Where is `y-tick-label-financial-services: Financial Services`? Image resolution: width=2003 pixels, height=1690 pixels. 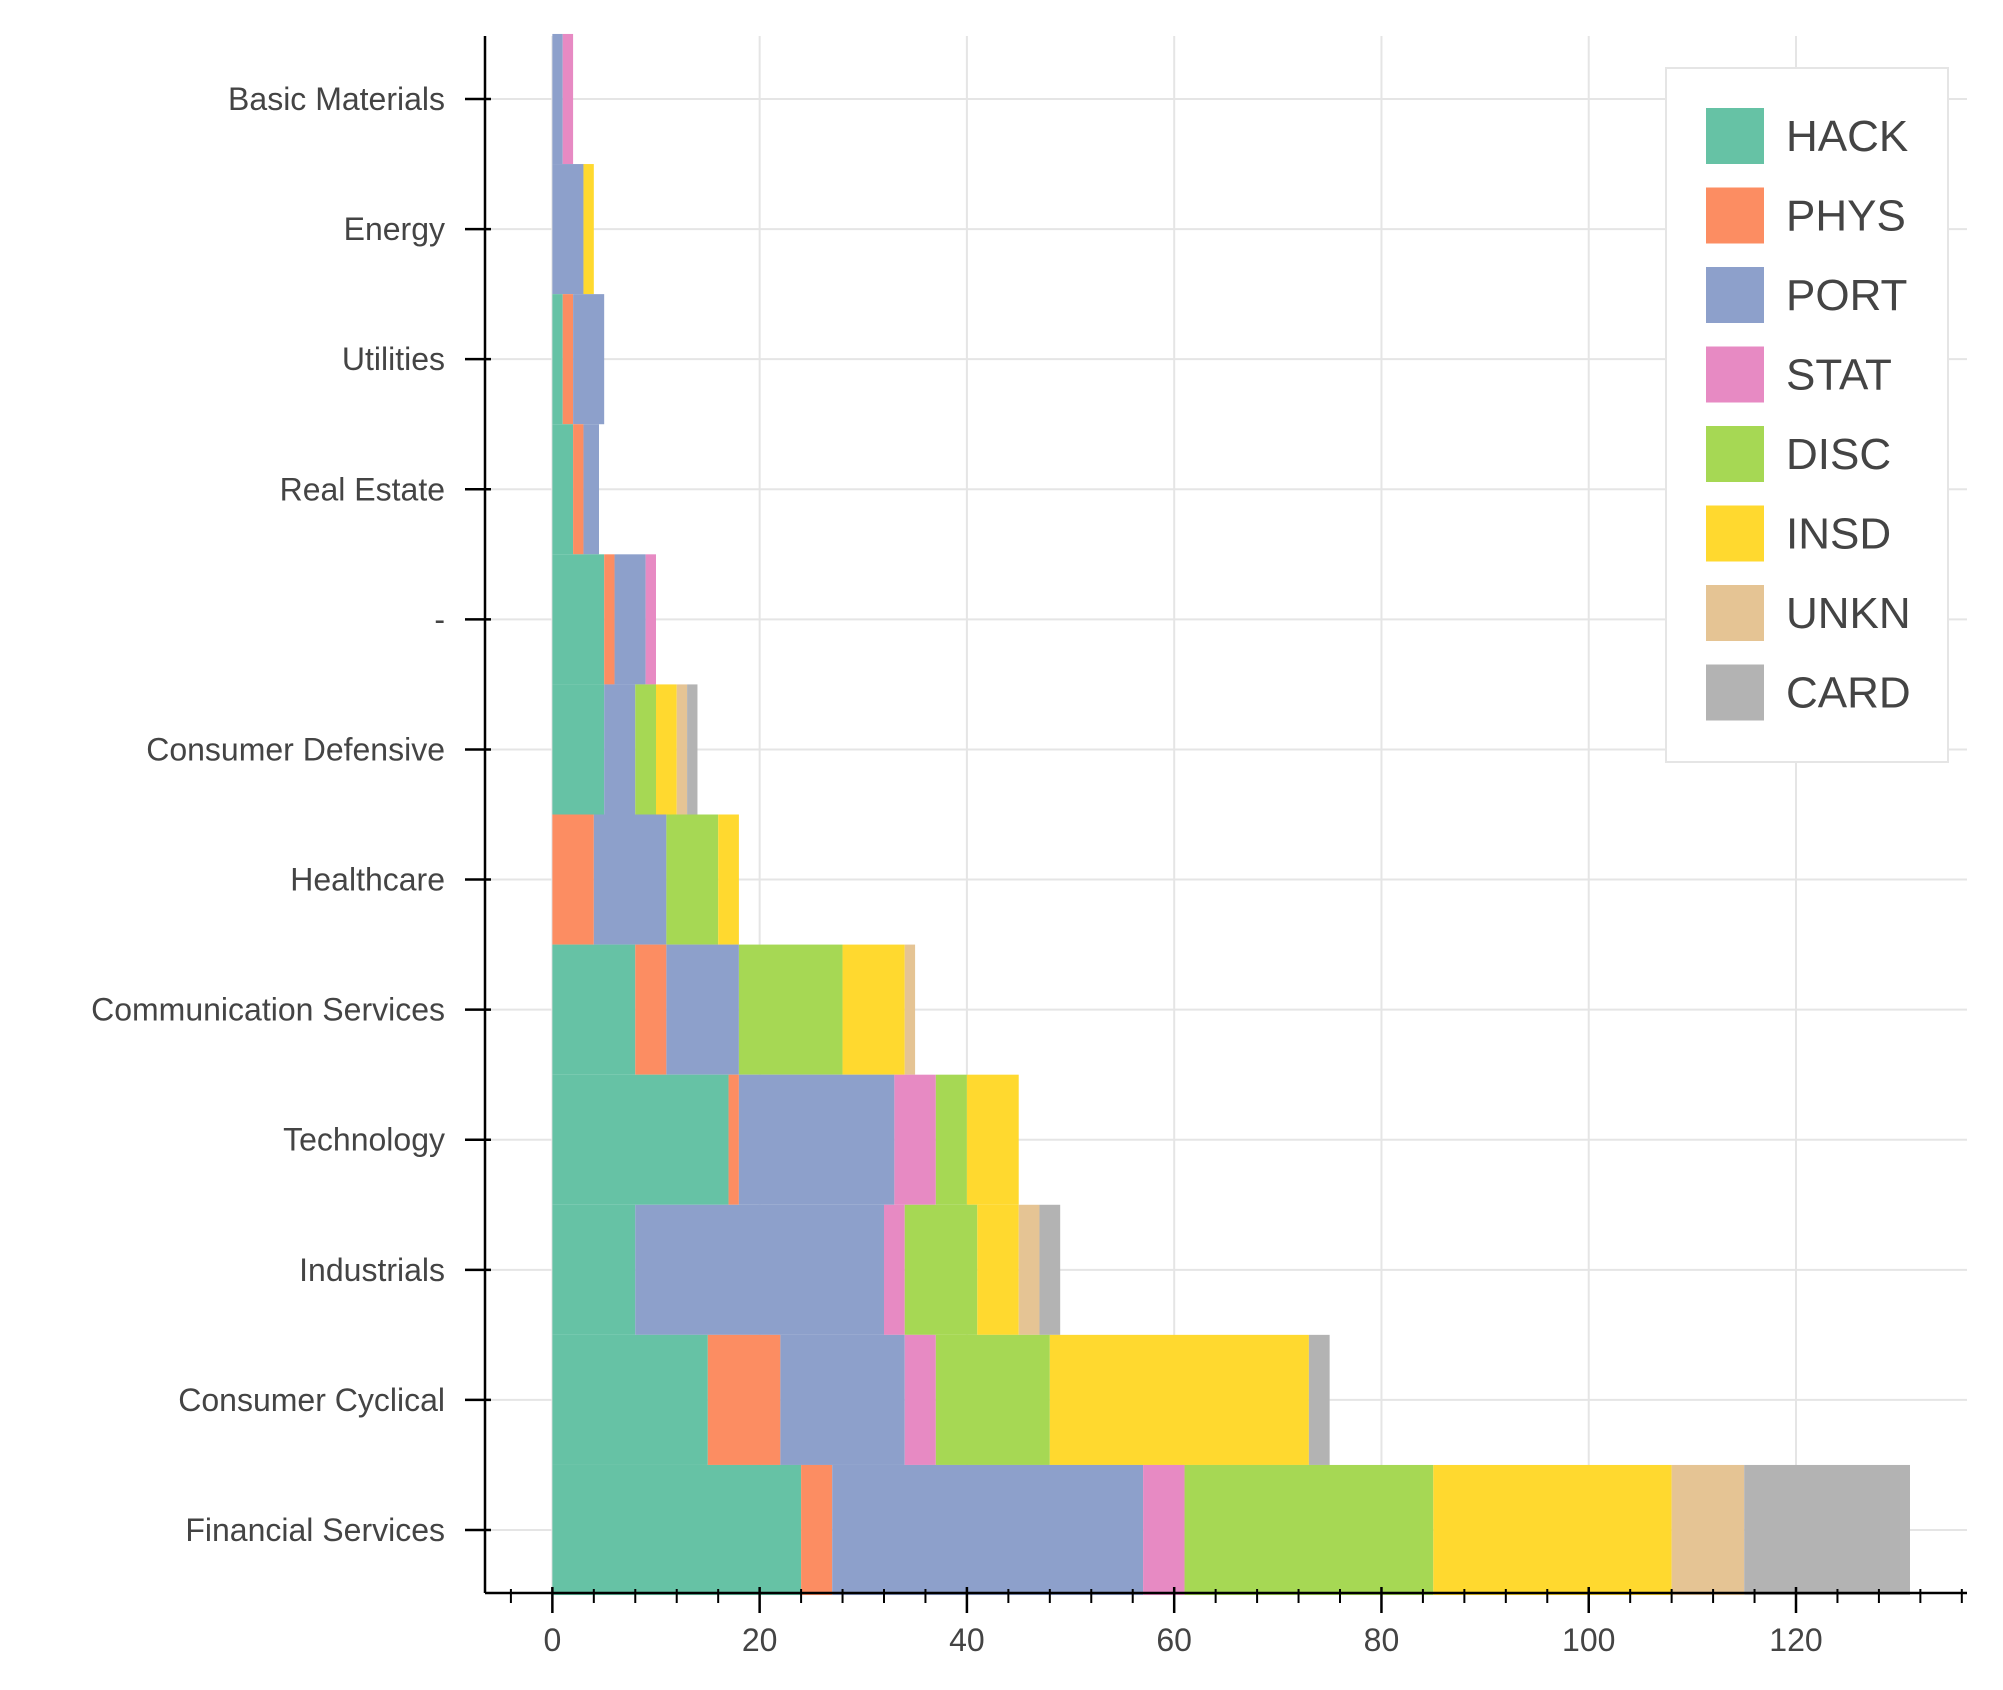 y-tick-label-financial-services: Financial Services is located at coordinates (315, 1530).